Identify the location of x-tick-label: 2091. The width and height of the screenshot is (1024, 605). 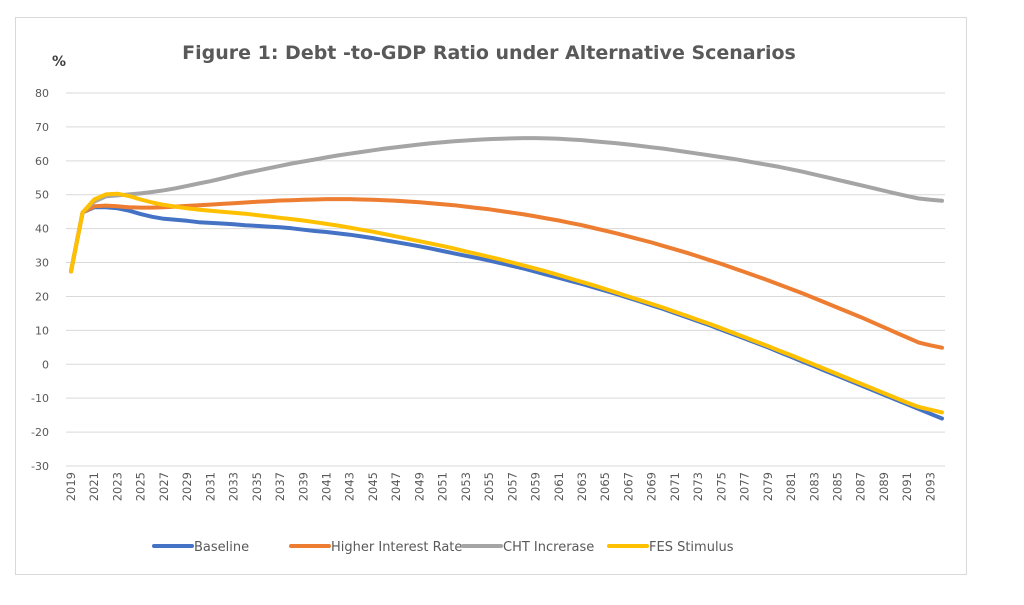
(907, 486).